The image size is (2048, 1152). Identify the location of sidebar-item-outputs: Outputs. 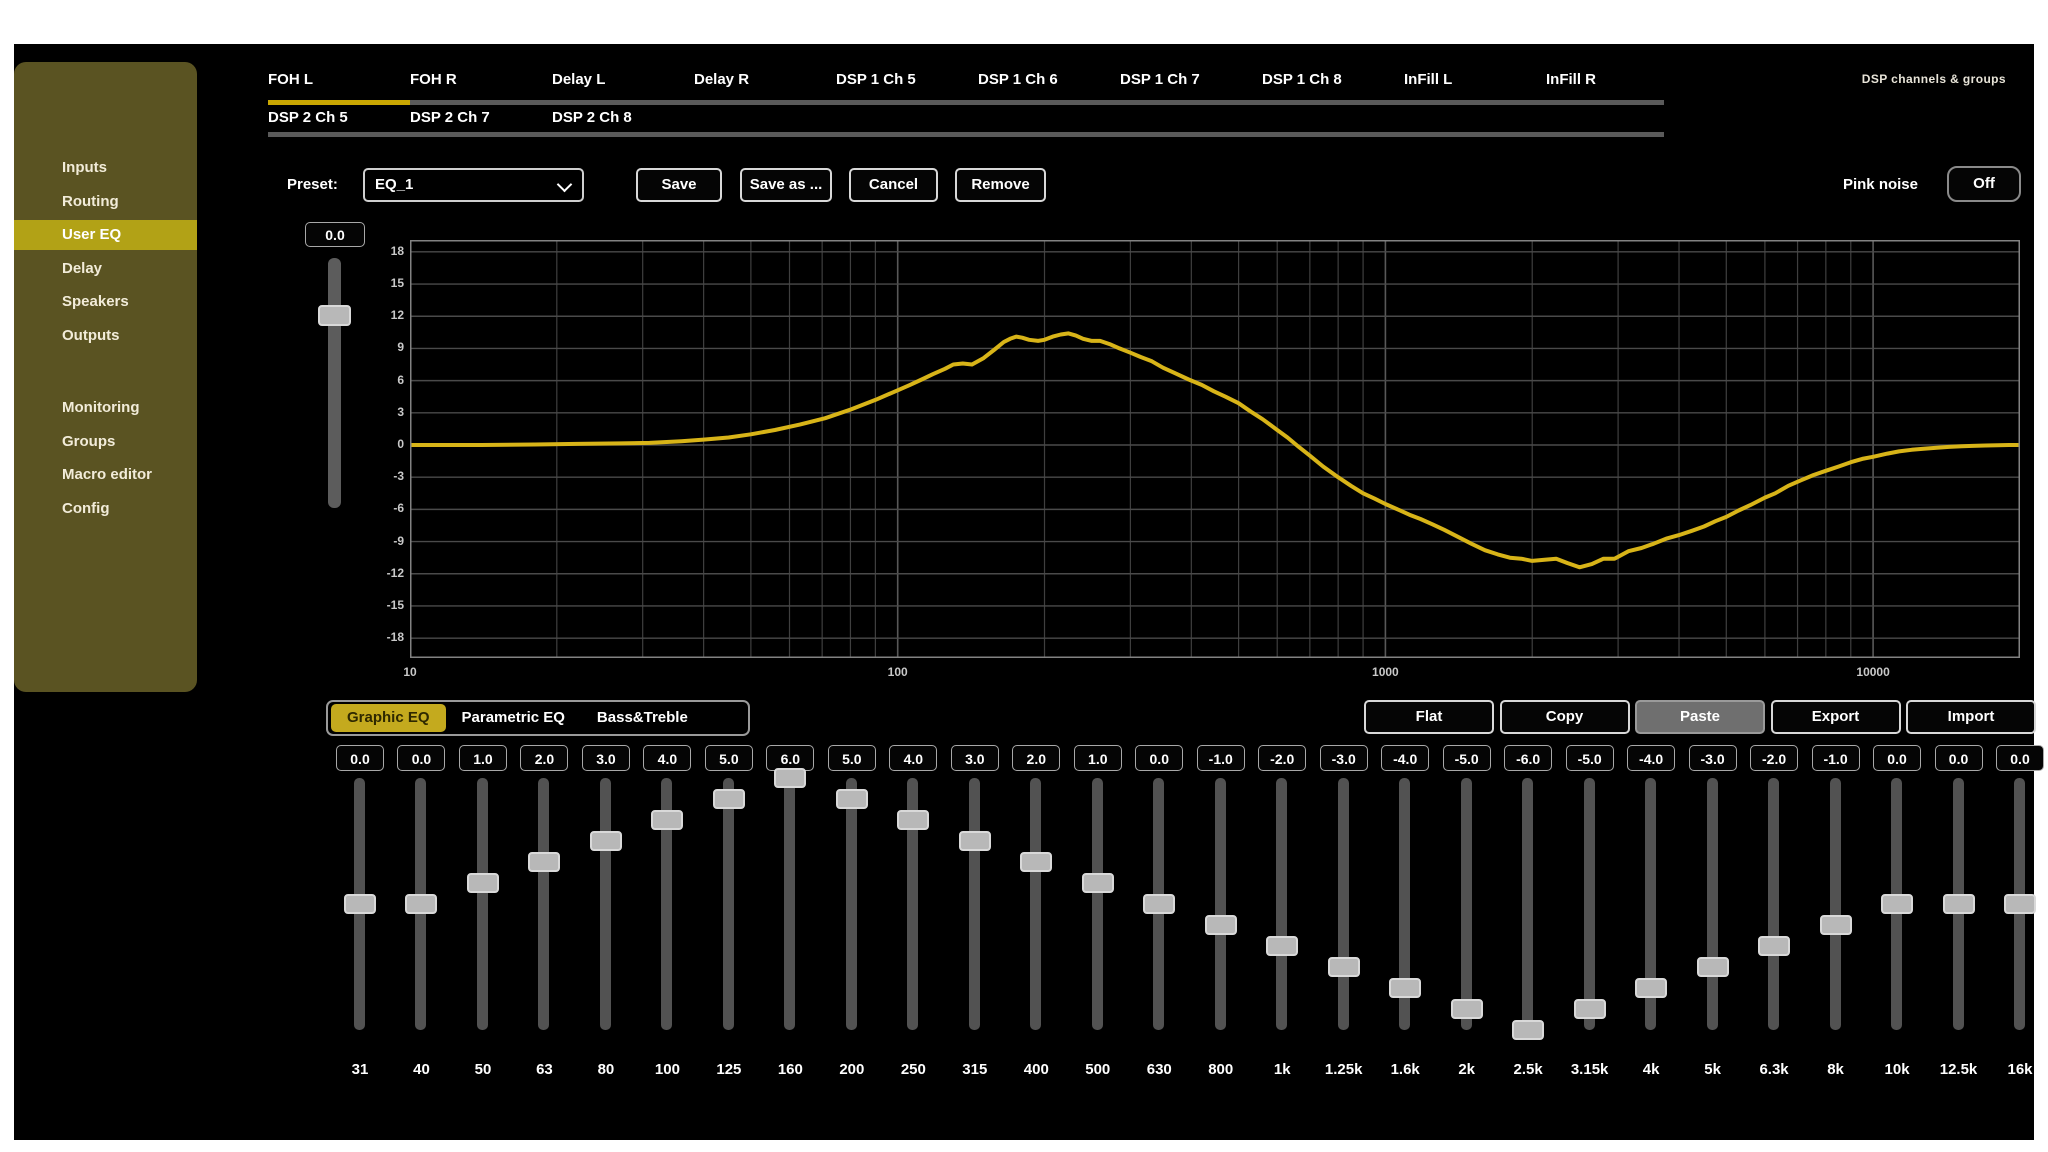
(91, 335).